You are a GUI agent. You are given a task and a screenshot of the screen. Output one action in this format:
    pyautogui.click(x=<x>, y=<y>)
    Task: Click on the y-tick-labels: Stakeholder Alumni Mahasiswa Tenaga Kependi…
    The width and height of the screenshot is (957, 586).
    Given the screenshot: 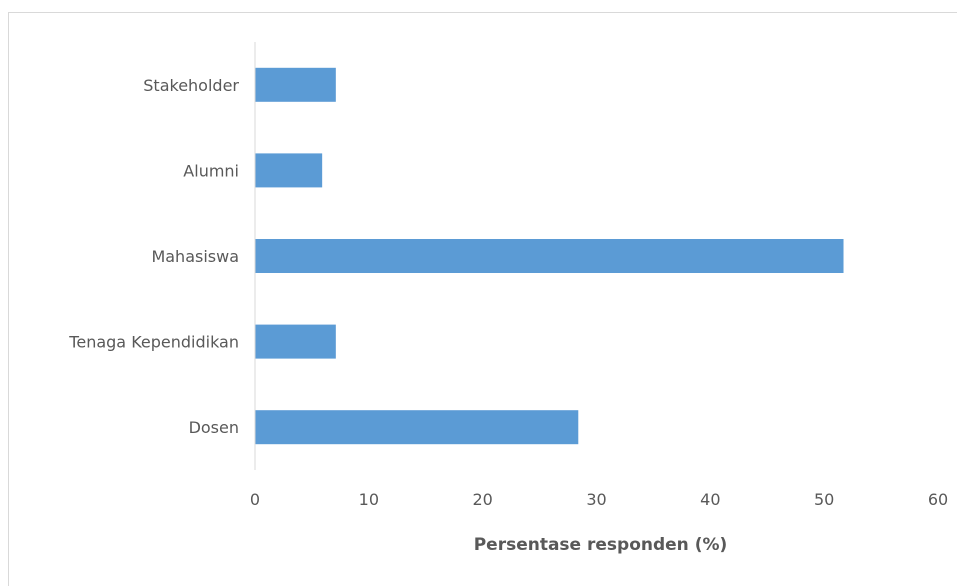 What is the action you would take?
    pyautogui.click(x=153, y=256)
    